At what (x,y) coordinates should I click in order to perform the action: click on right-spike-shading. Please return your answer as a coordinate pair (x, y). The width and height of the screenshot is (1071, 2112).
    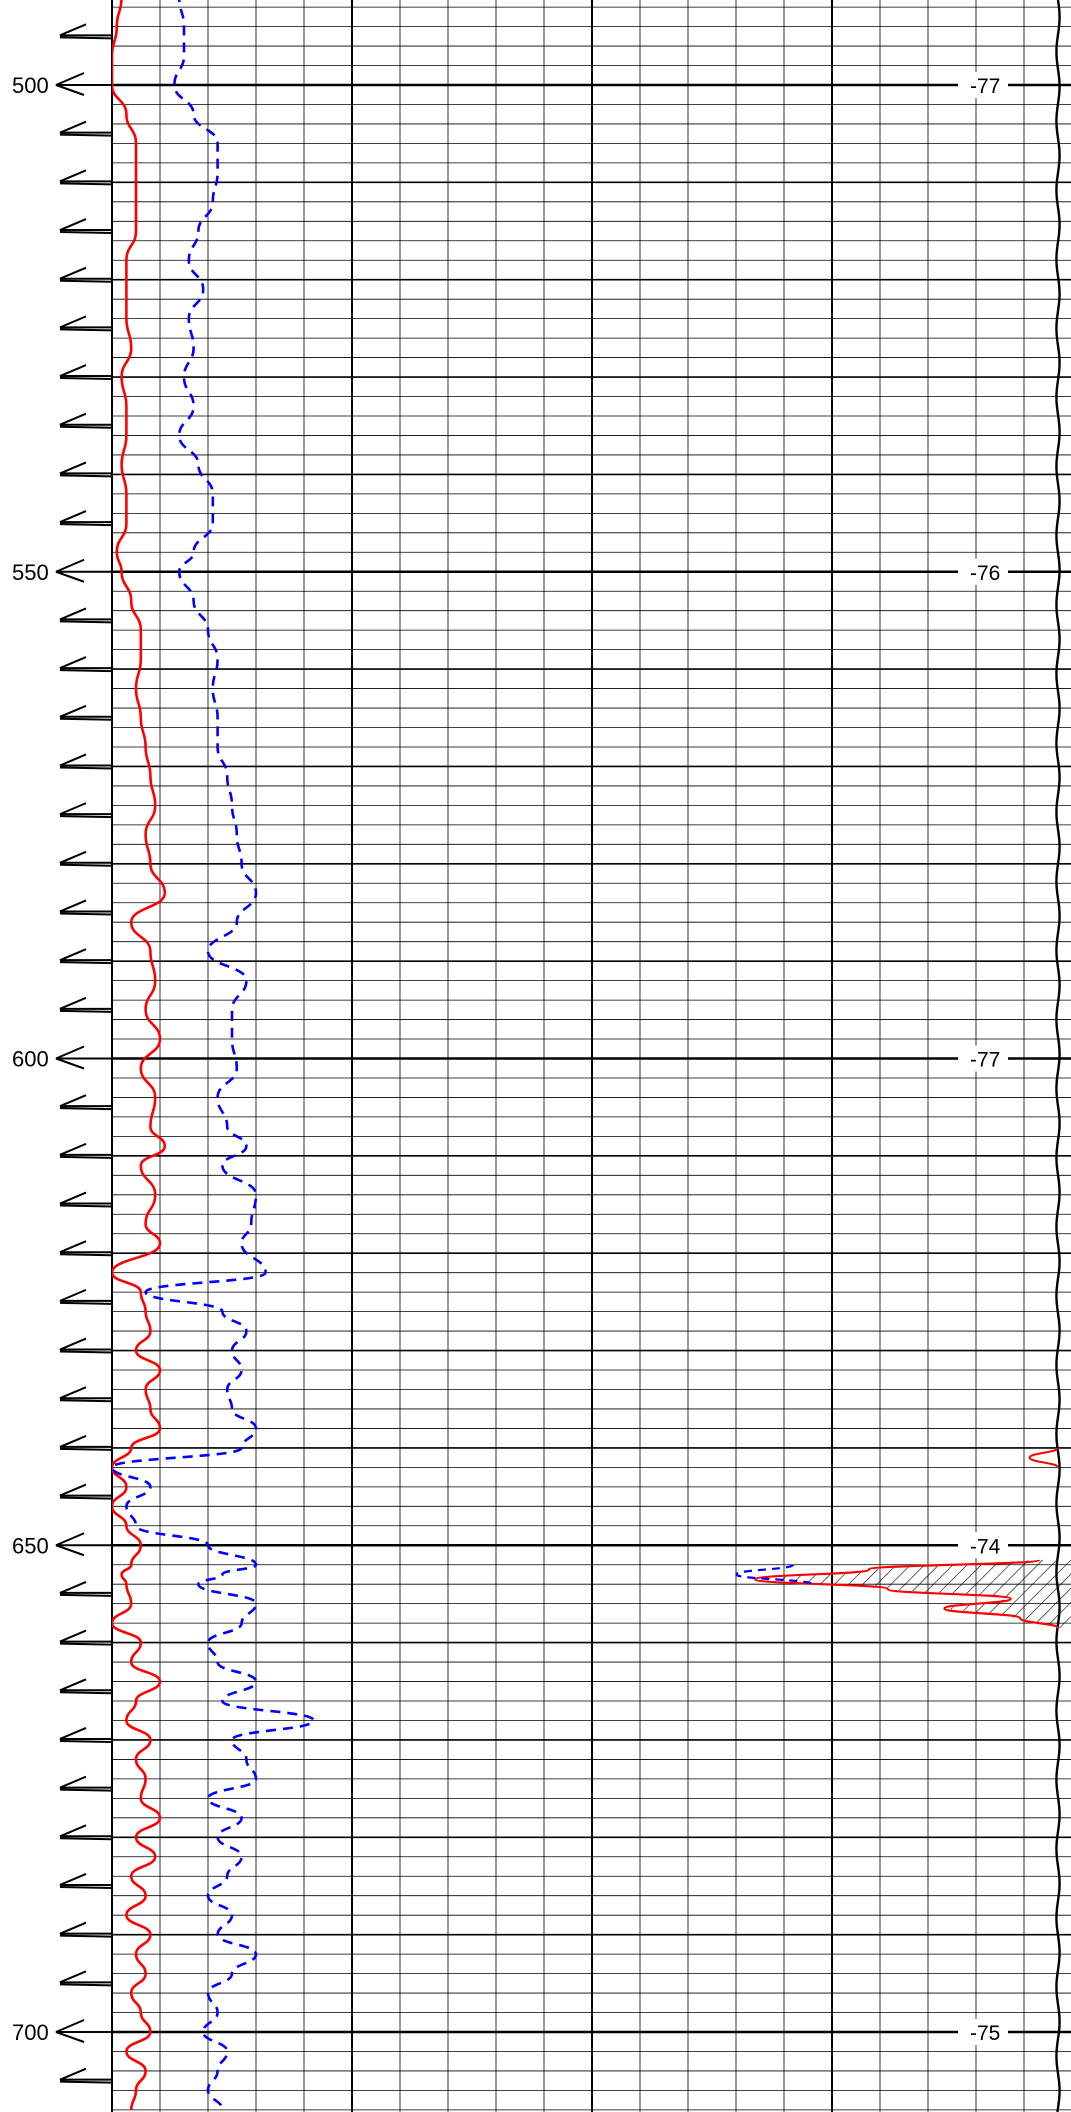
    Looking at the image, I should click on (913, 1593).